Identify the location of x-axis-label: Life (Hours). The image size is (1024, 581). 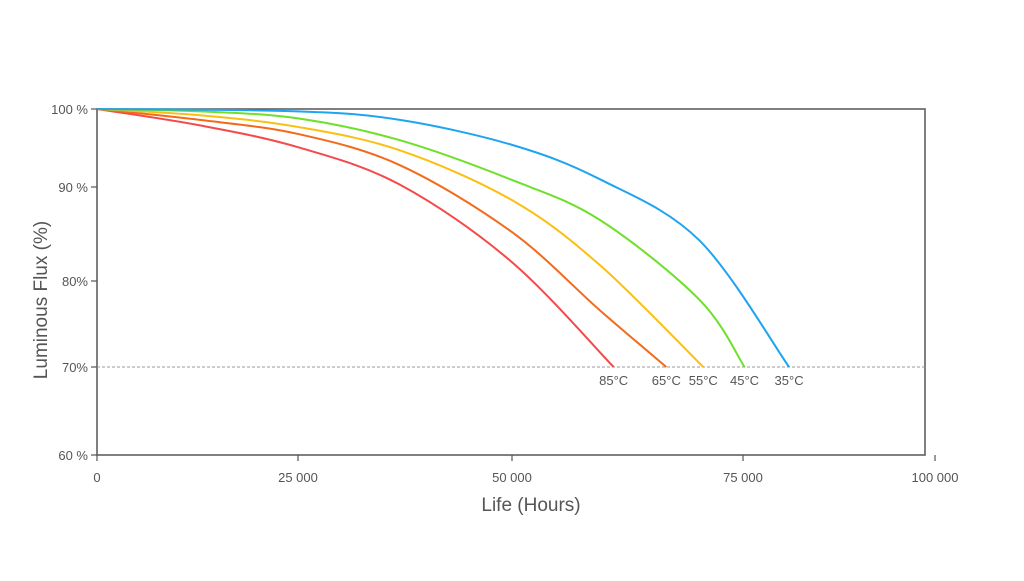
(530, 505).